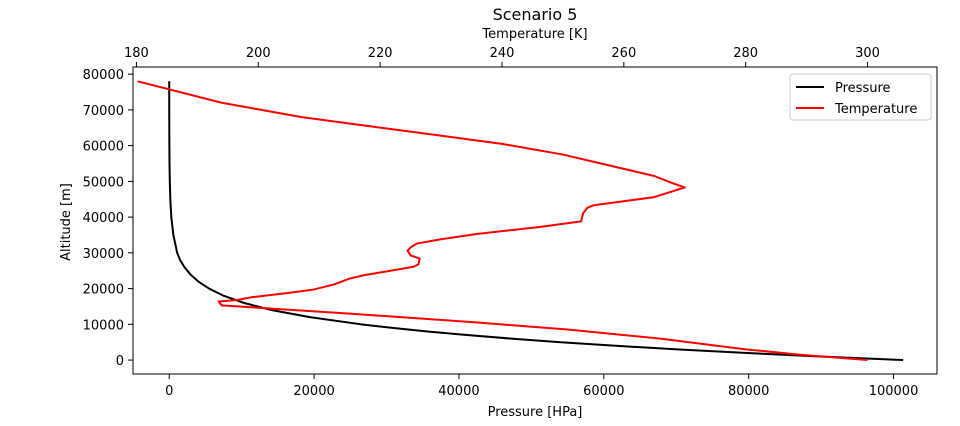 The image size is (960, 426). I want to click on legend: Pressure Temperature, so click(860, 97).